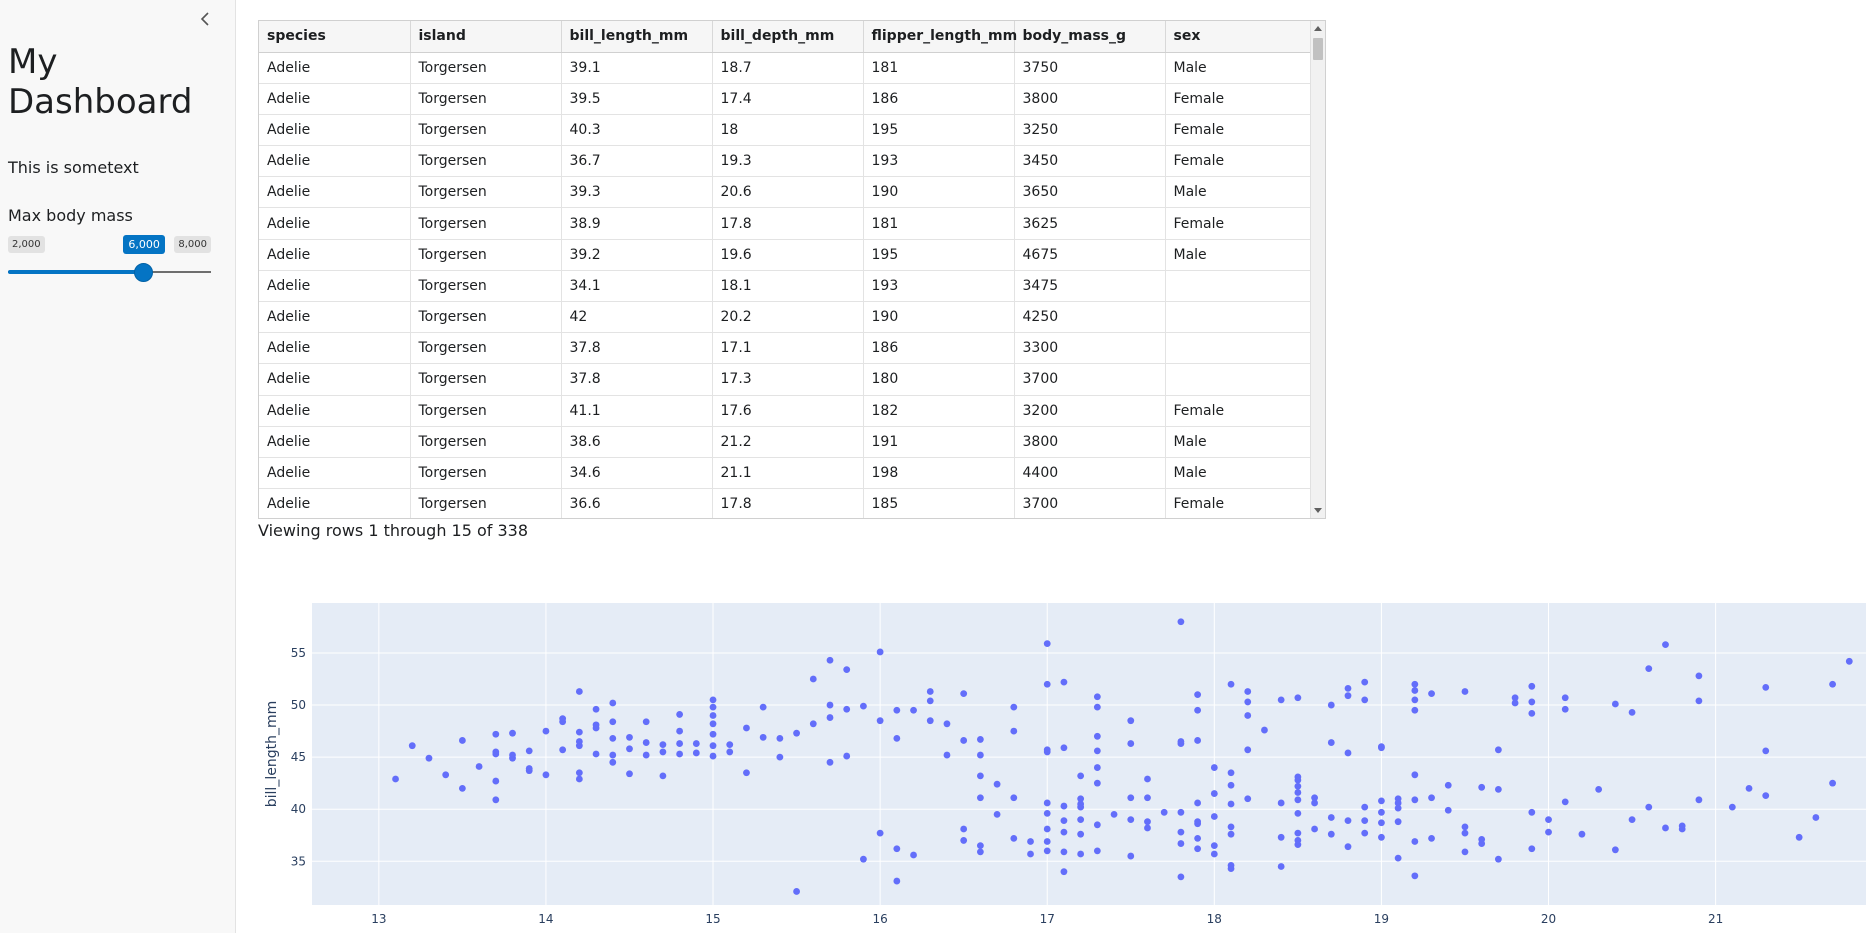 The height and width of the screenshot is (933, 1866). What do you see at coordinates (1318, 49) in the screenshot?
I see `scroll-thumb` at bounding box center [1318, 49].